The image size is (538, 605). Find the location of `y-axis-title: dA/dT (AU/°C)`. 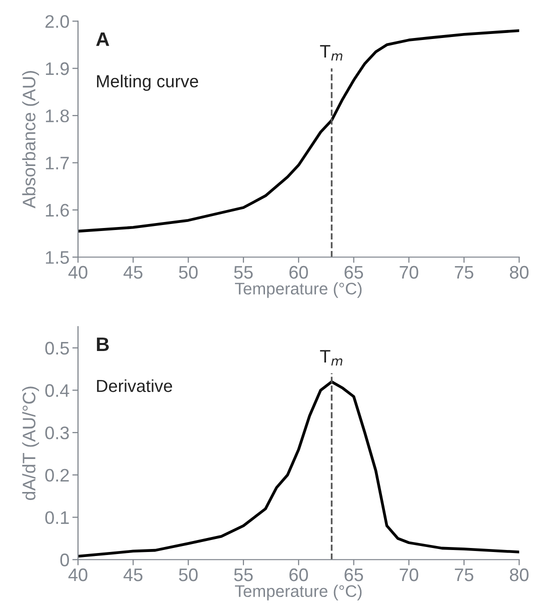

y-axis-title: dA/dT (AU/°C) is located at coordinates (31, 443).